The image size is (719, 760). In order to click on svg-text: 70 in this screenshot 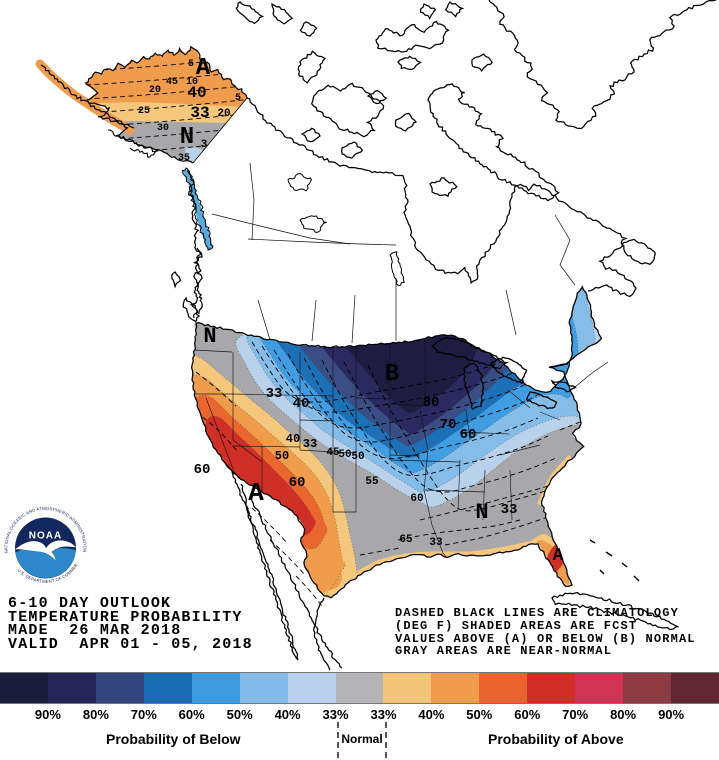, I will do `click(448, 425)`.